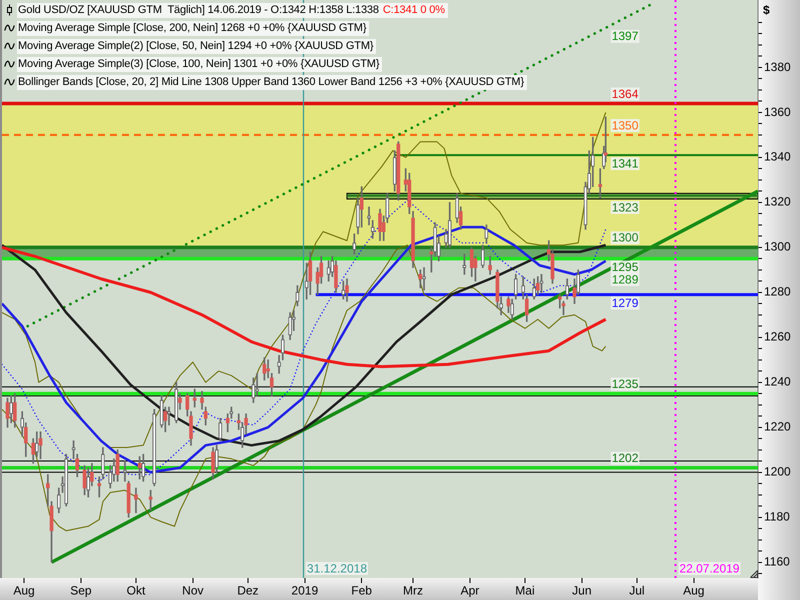  Describe the element at coordinates (777, 517) in the screenshot. I see `y-tick-label: 1180` at that location.